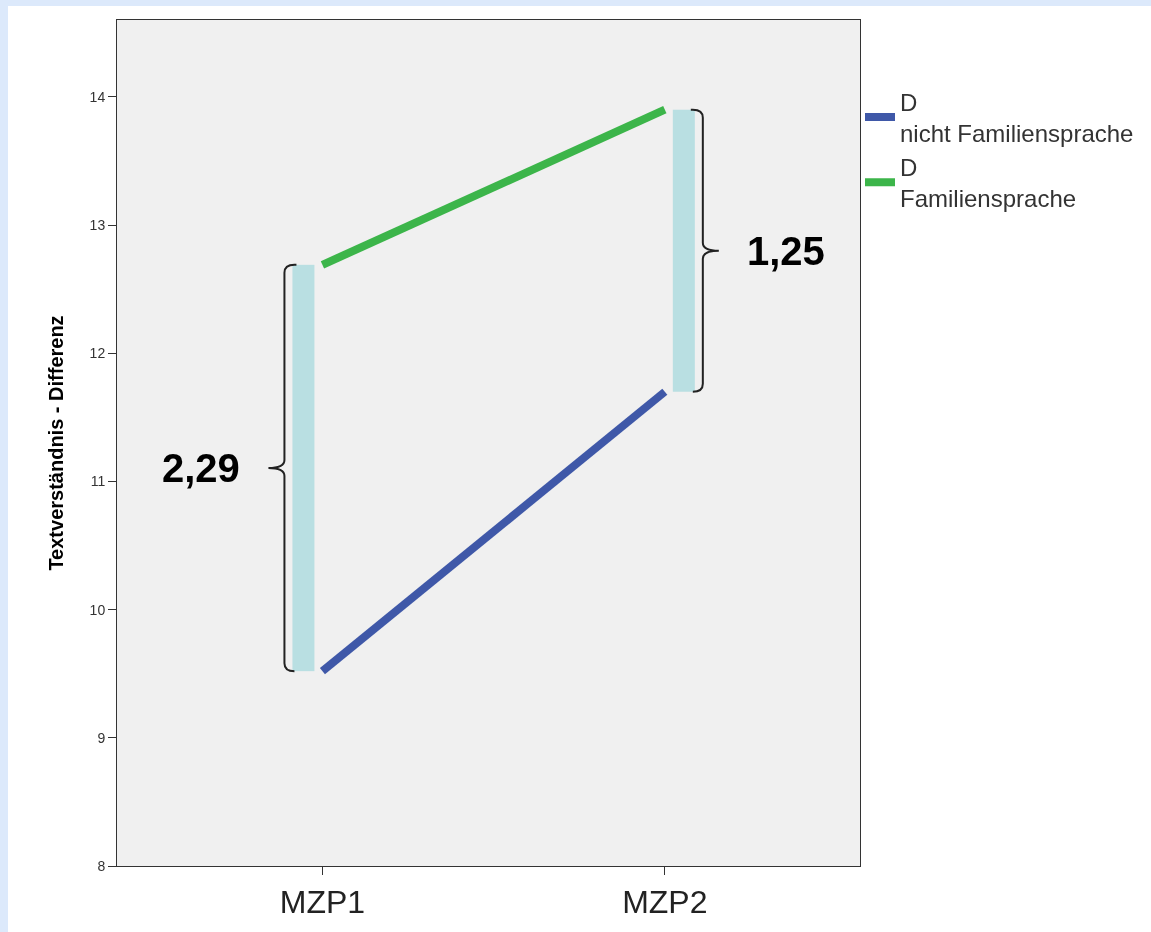 This screenshot has width=1151, height=932. What do you see at coordinates (201, 468) in the screenshot?
I see `annotation: 2,29` at bounding box center [201, 468].